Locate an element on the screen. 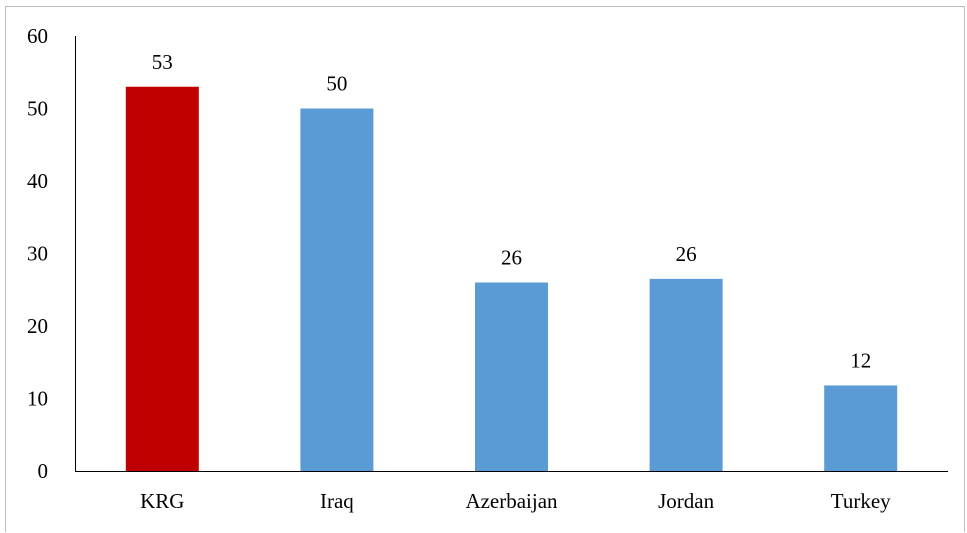 The height and width of the screenshot is (533, 967). data-label-krg: 53 is located at coordinates (162, 62).